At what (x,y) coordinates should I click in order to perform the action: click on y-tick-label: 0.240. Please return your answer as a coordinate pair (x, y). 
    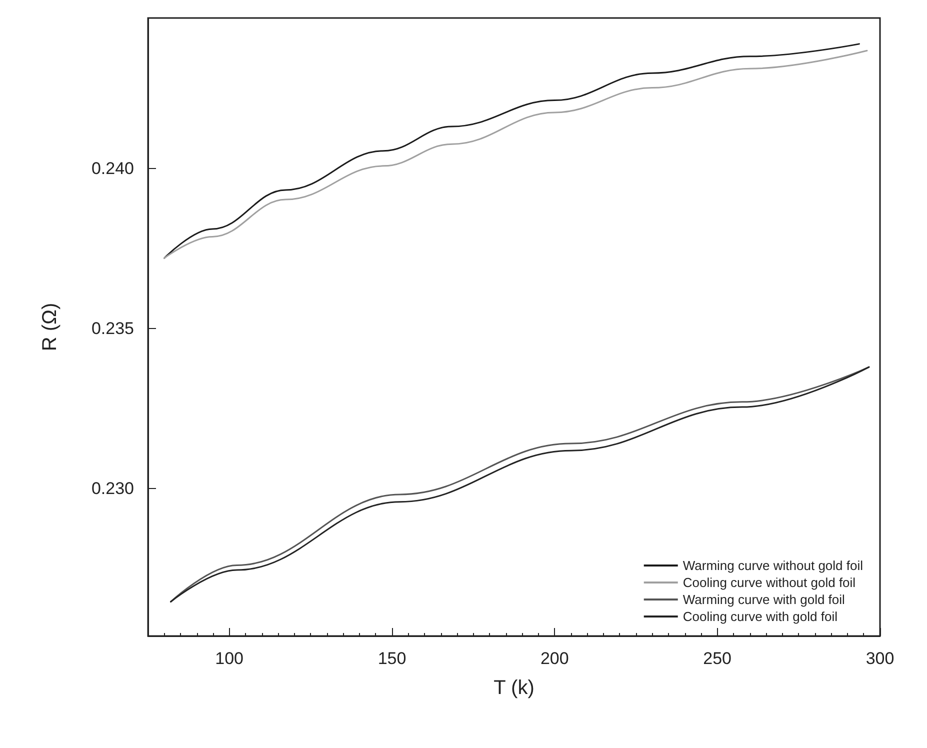
    Looking at the image, I should click on (112, 168).